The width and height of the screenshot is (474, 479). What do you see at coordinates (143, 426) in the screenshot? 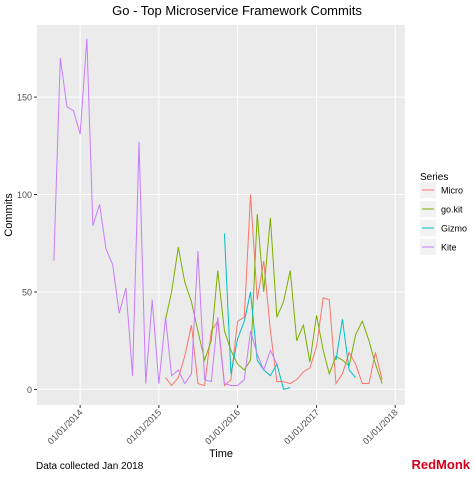
I see `x-tick-label: 01/01/2015` at bounding box center [143, 426].